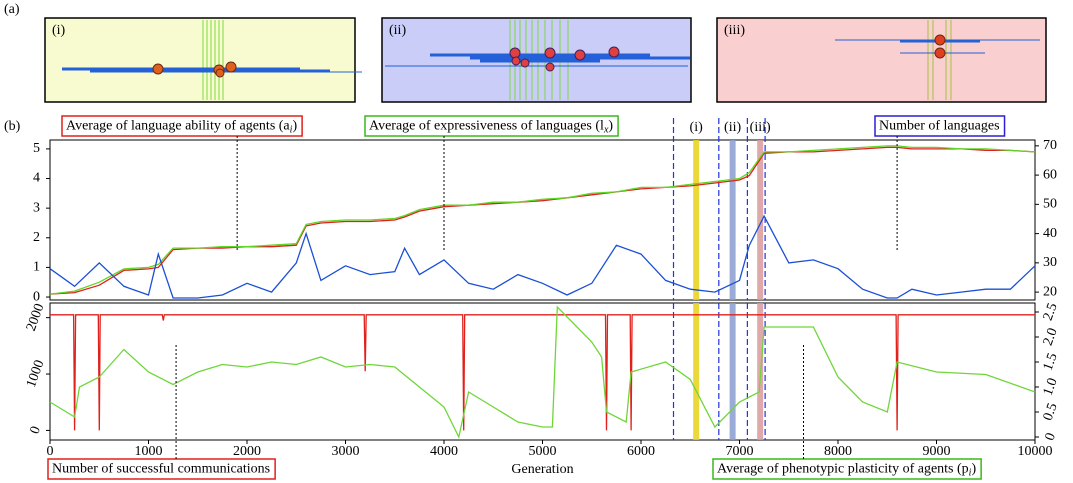 This screenshot has height=483, width=1073. I want to click on highlight-label: (i), so click(697, 127).